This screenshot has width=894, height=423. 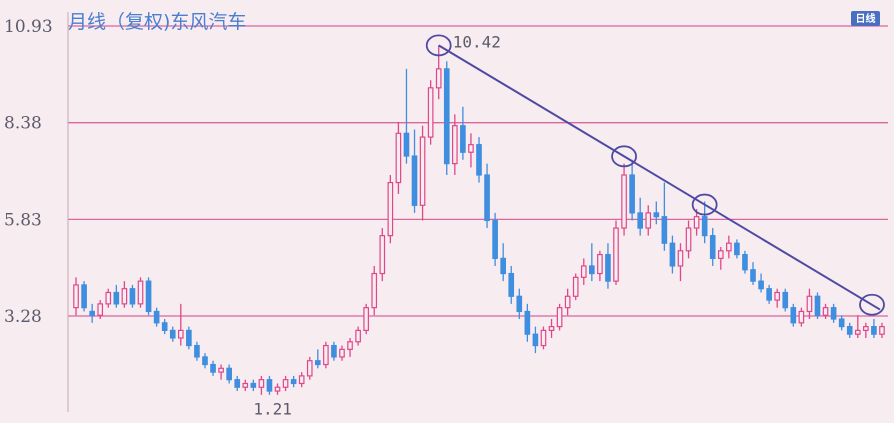 I want to click on period-badge: 日线, so click(x=865, y=18).